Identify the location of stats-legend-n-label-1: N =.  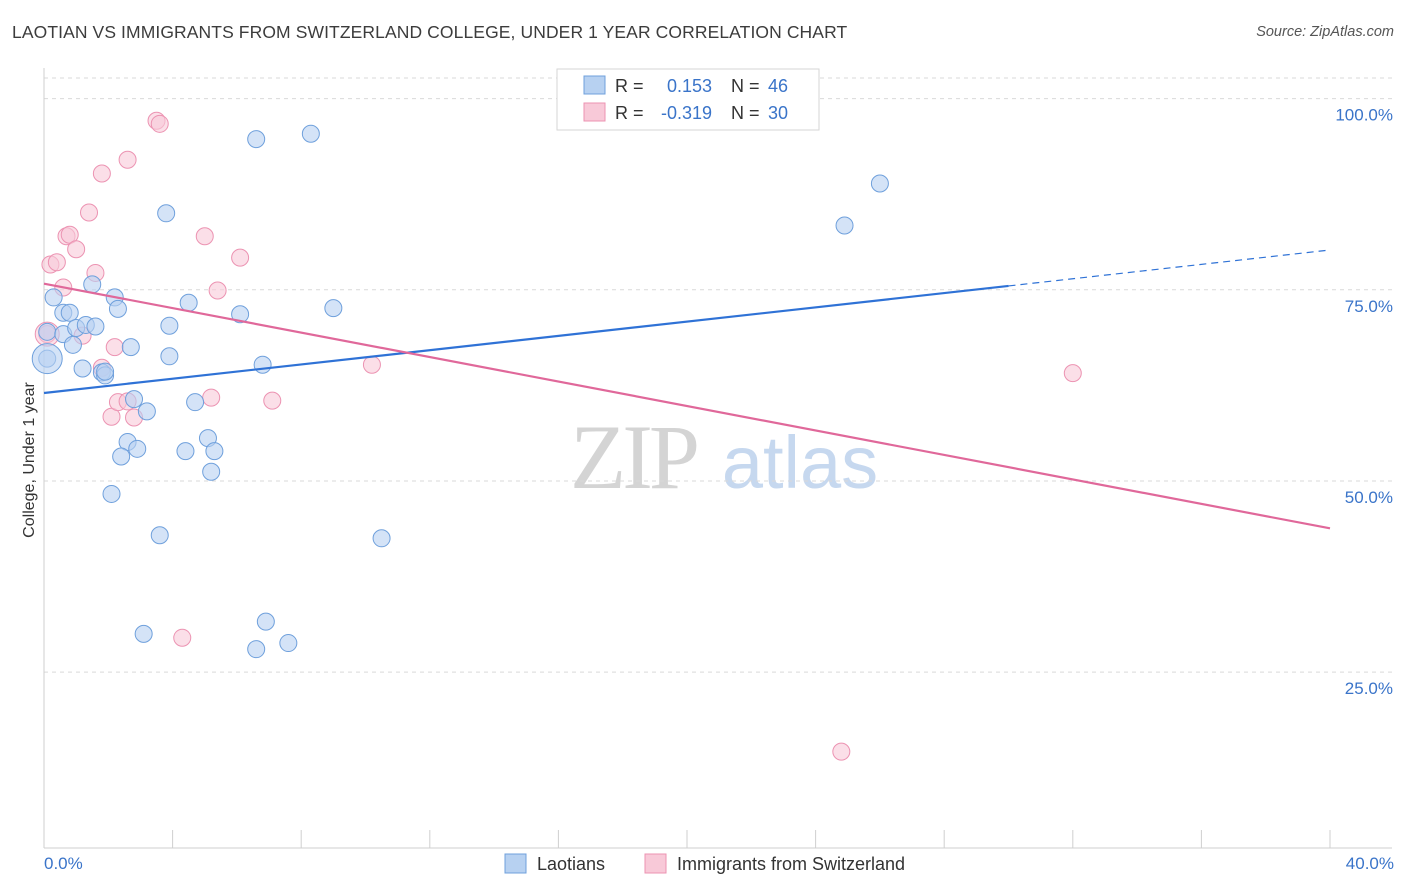
(748, 86).